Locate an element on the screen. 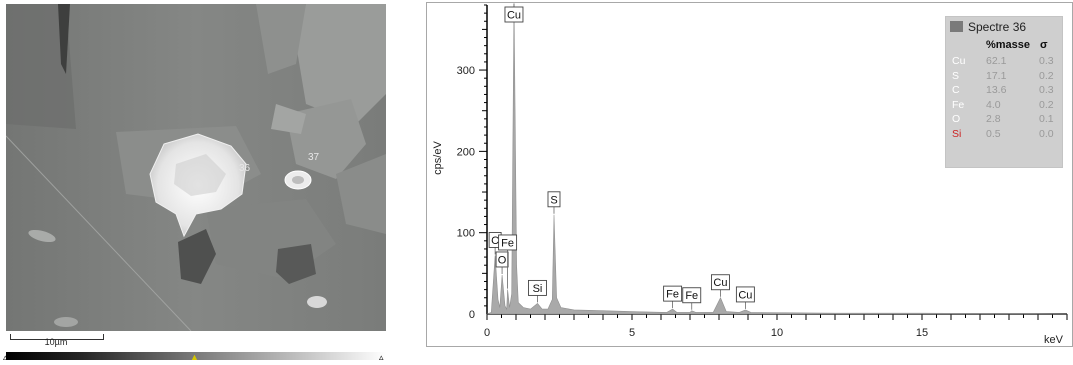 The width and height of the screenshot is (1073, 365). legend-swatch is located at coordinates (956, 26).